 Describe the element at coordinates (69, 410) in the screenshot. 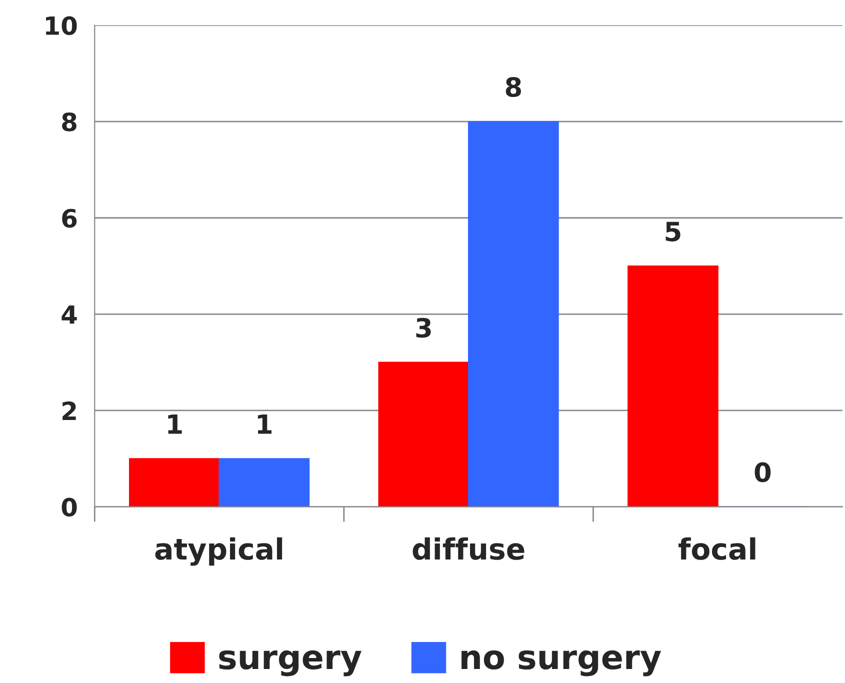

I see `y-tick-label: 2` at that location.